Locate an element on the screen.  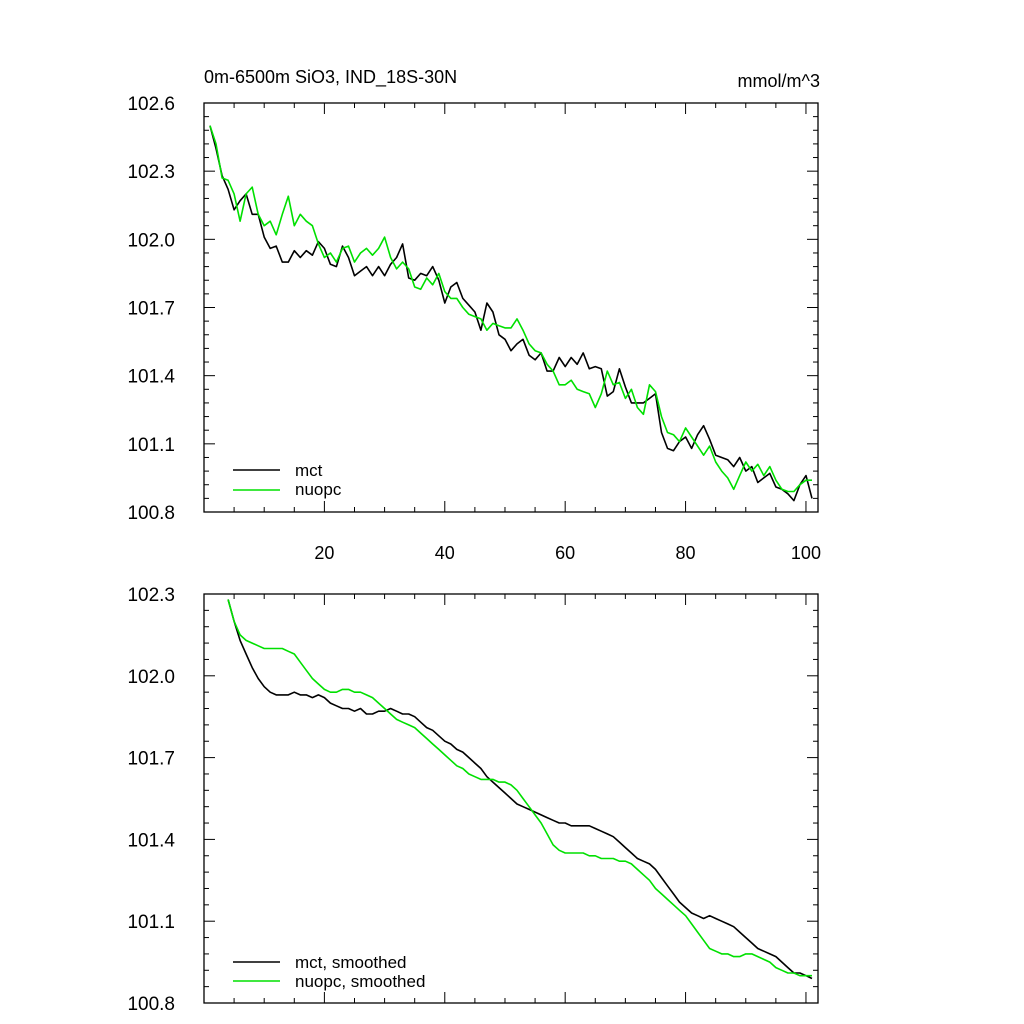
panel-title-right: mmol/m^3 is located at coordinates (779, 81).